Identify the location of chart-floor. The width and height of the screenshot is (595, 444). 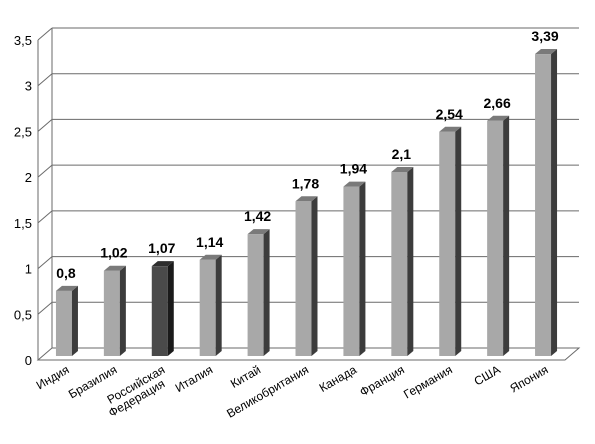
(308, 354).